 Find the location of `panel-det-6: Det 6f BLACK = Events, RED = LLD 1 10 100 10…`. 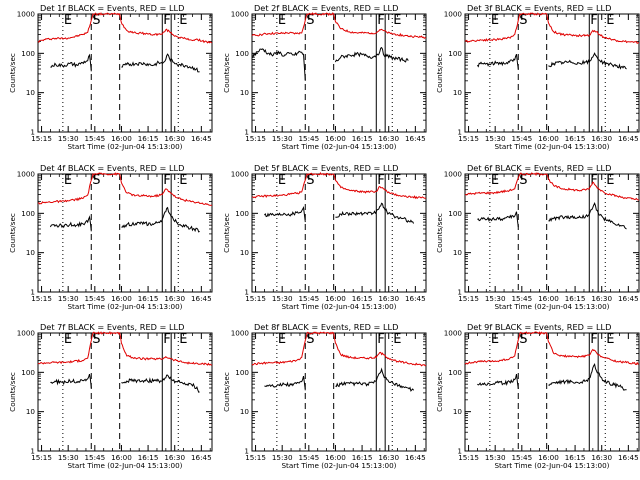

panel-det-6: Det 6f BLACK = Events, RED = LLD 1 10 100 10… is located at coordinates (537, 237).